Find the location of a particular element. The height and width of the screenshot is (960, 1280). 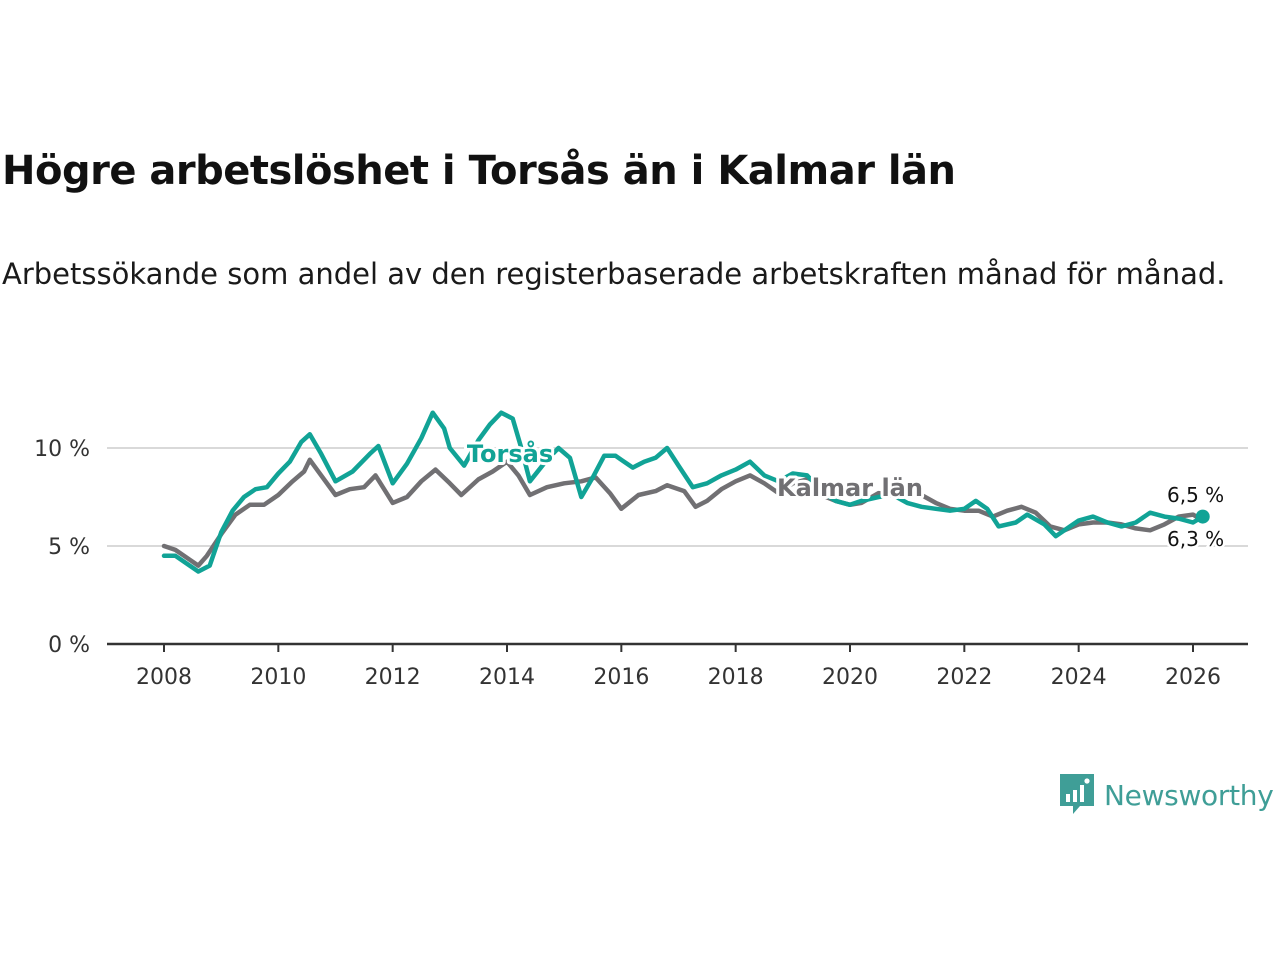

y-tick-label: 10 % is located at coordinates (62, 449).